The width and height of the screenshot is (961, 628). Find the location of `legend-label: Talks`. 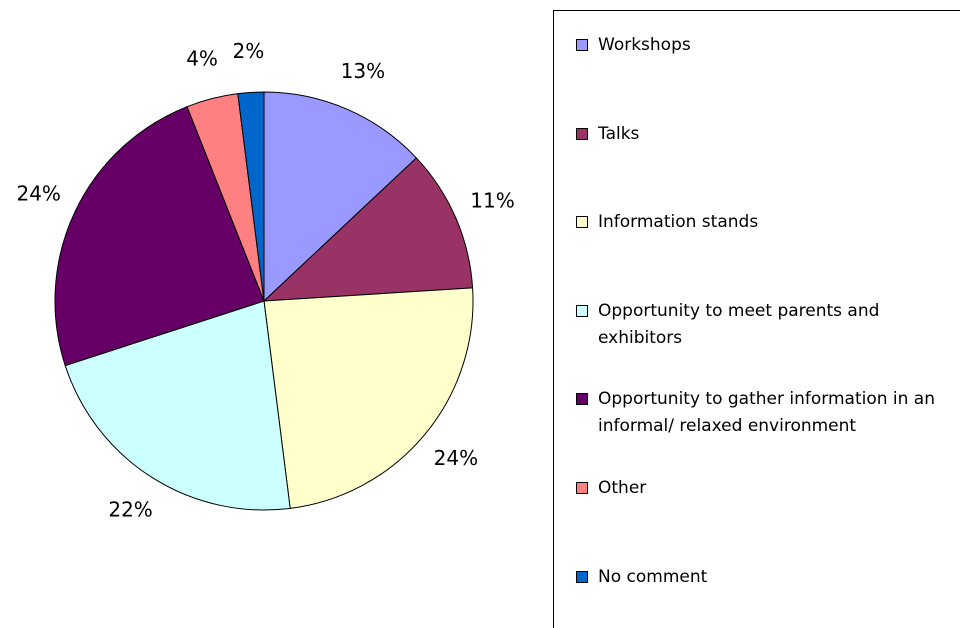

legend-label: Talks is located at coordinates (619, 133).